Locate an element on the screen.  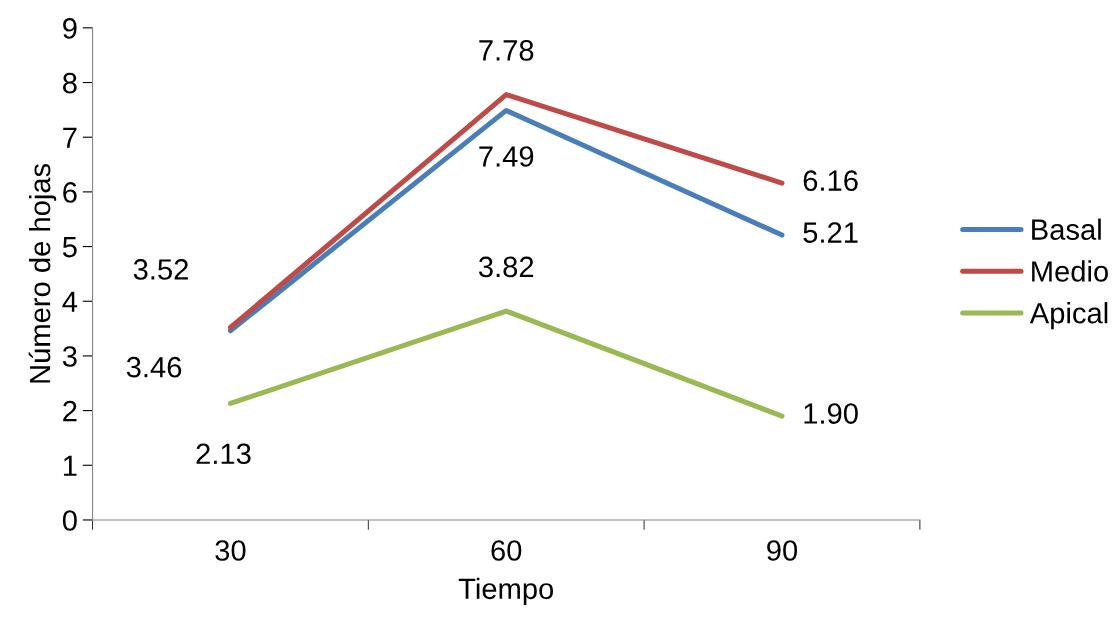
y-tick-label: 0 is located at coordinates (69, 520).